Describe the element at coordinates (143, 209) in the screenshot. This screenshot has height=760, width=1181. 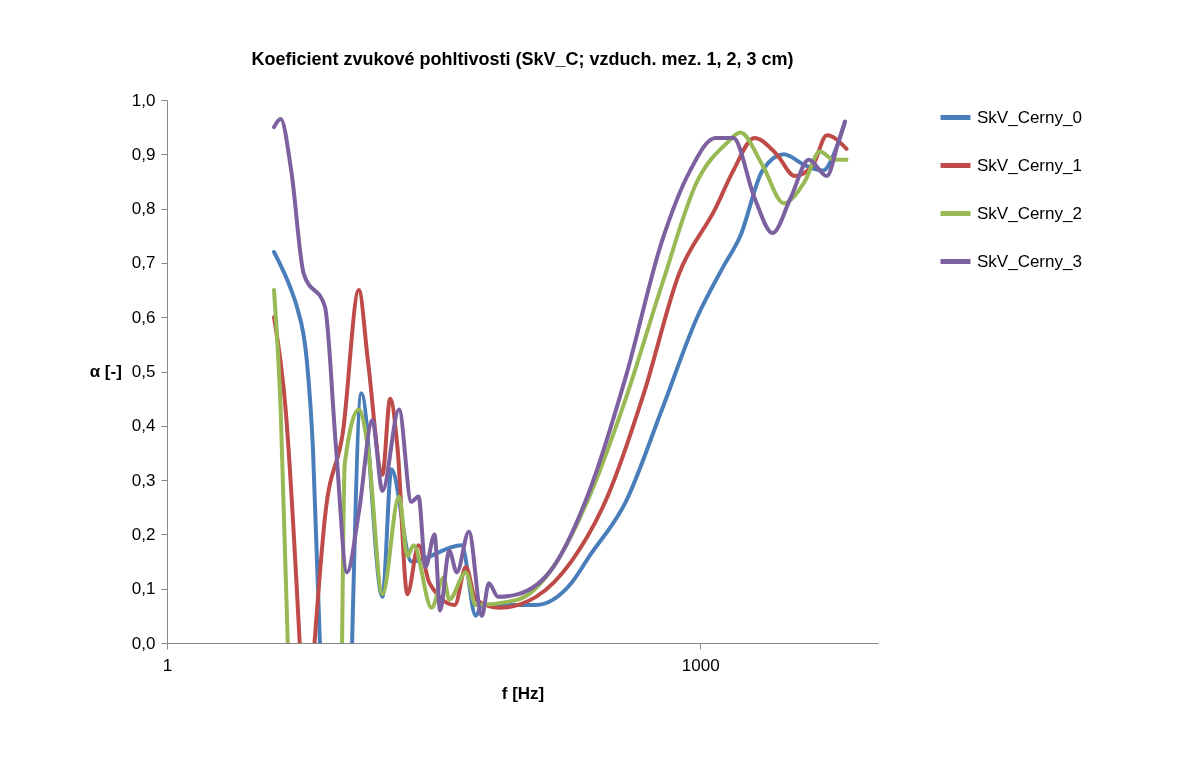
I see `y-tick-label: 0,8` at that location.